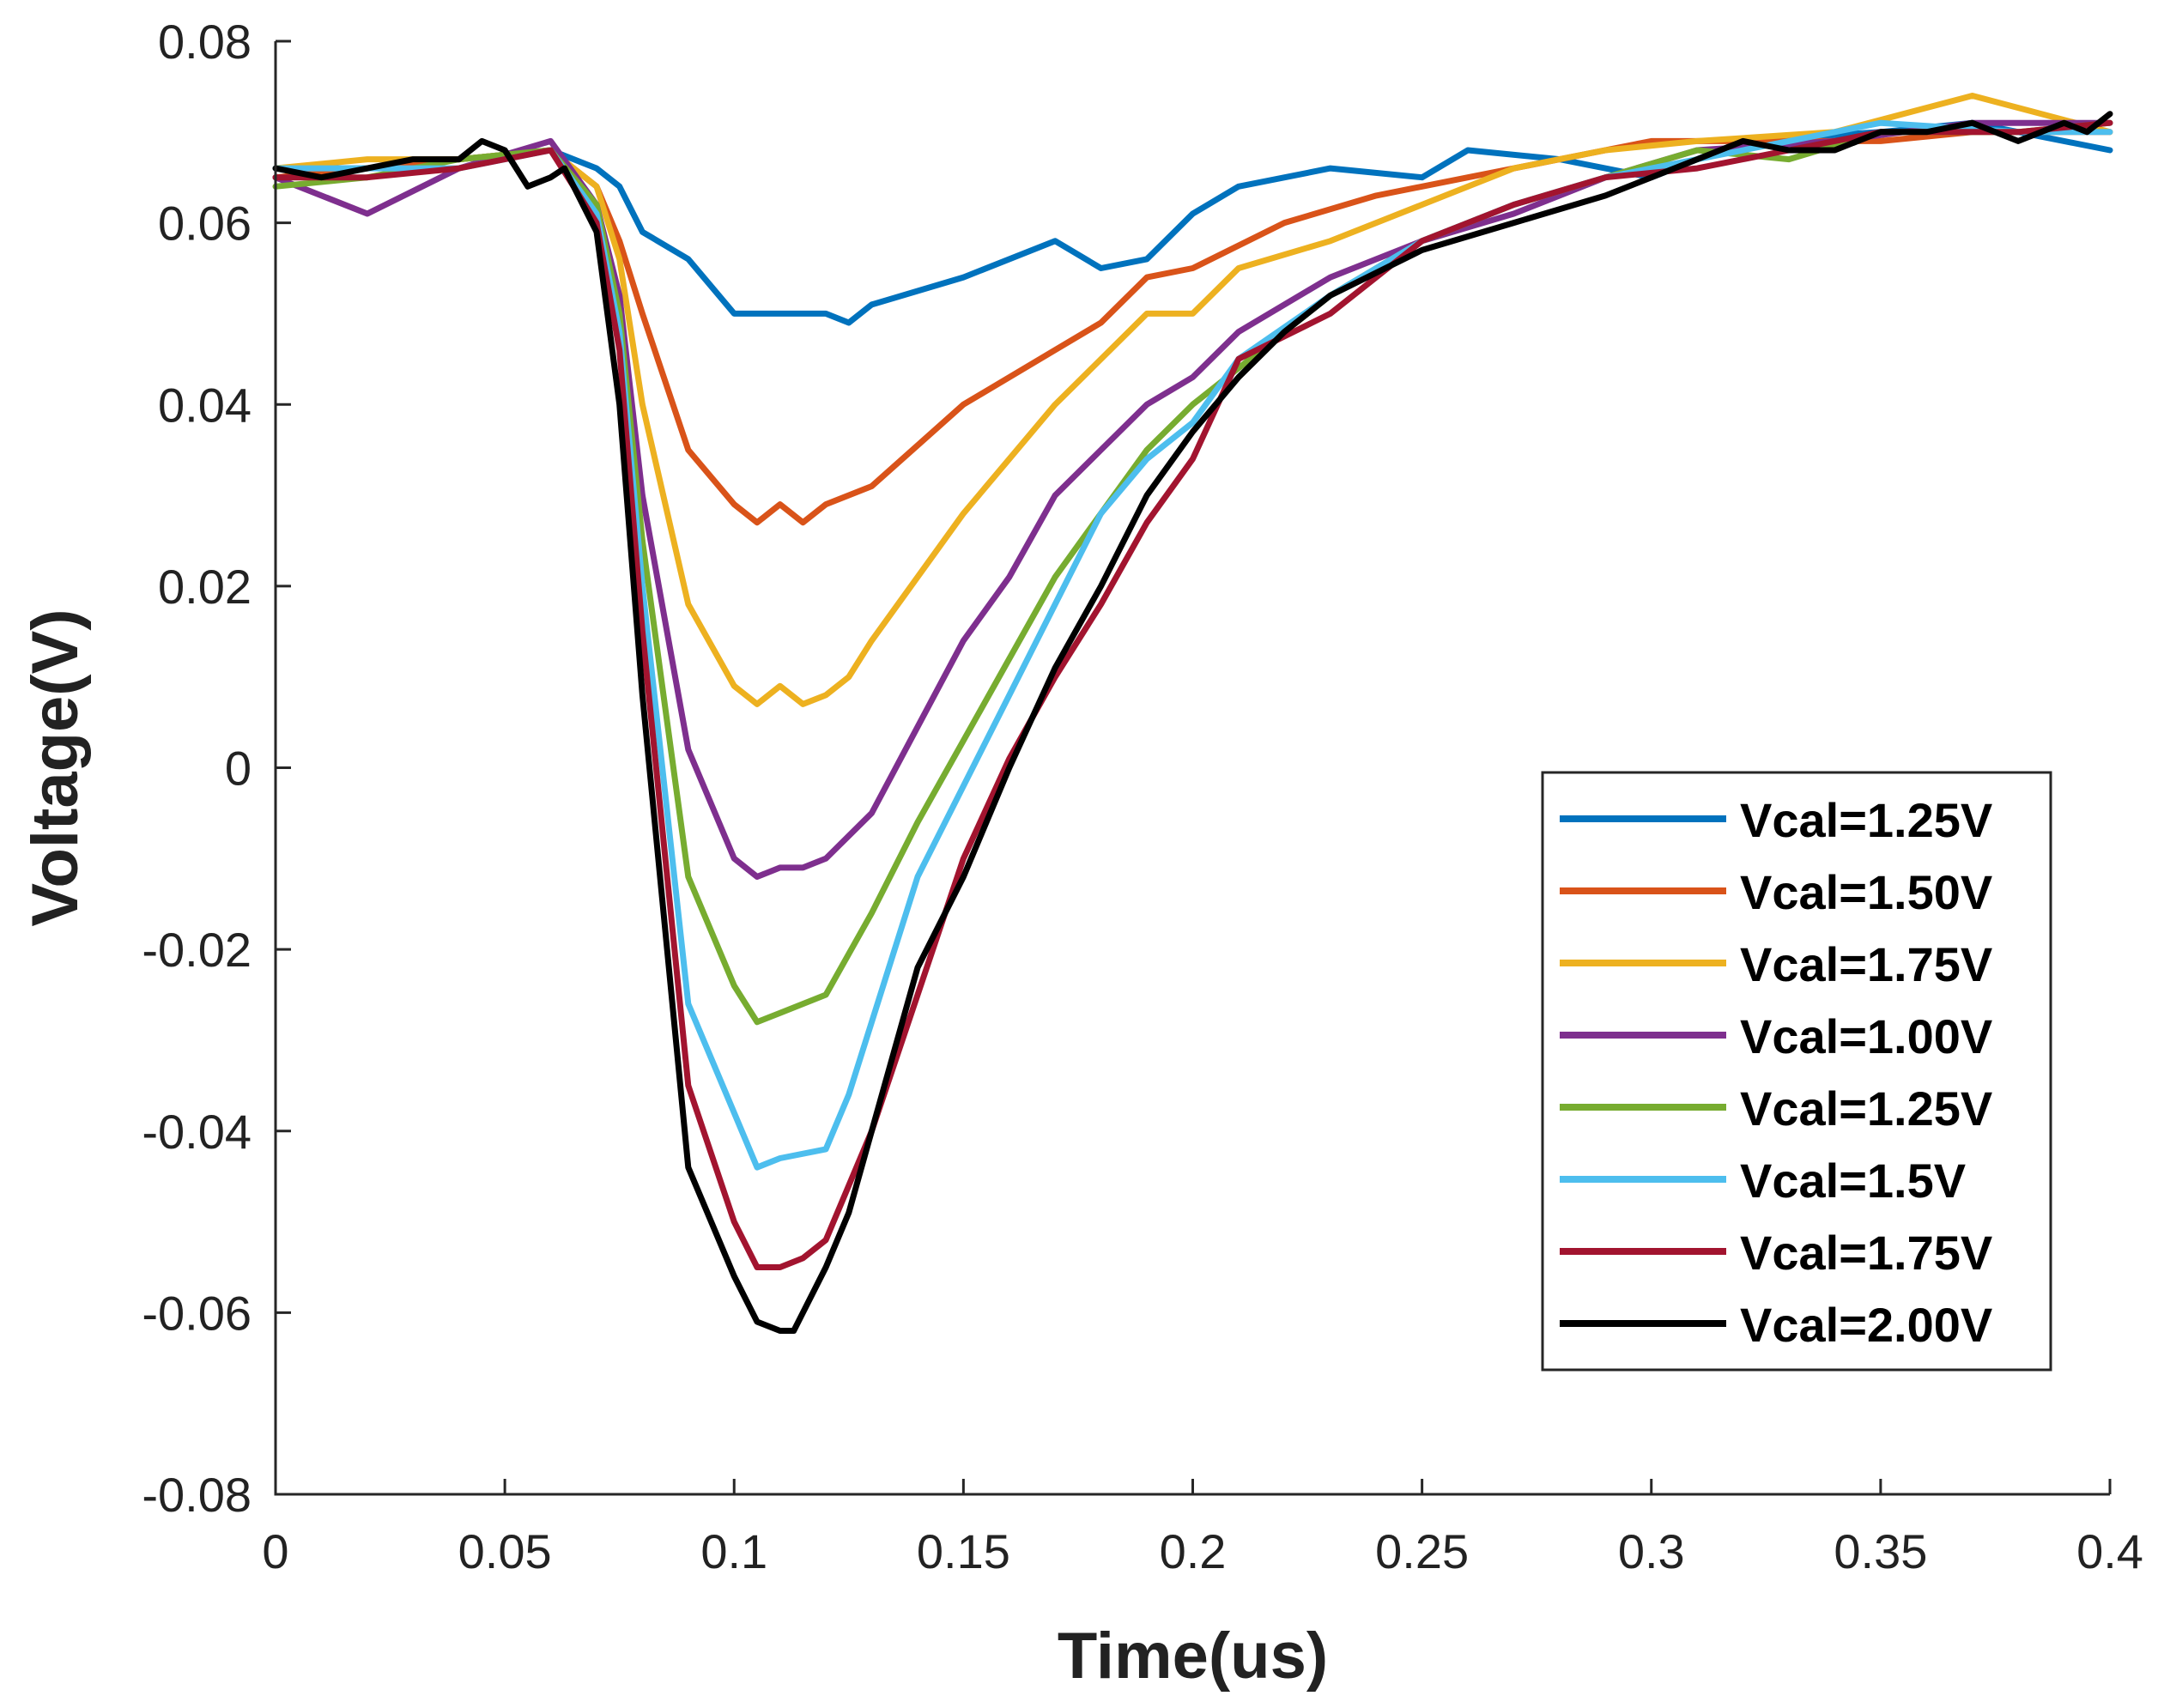 This screenshot has width=2158, height=1708. Describe the element at coordinates (205, 587) in the screenshot. I see `y-tick-label: 0.02` at that location.